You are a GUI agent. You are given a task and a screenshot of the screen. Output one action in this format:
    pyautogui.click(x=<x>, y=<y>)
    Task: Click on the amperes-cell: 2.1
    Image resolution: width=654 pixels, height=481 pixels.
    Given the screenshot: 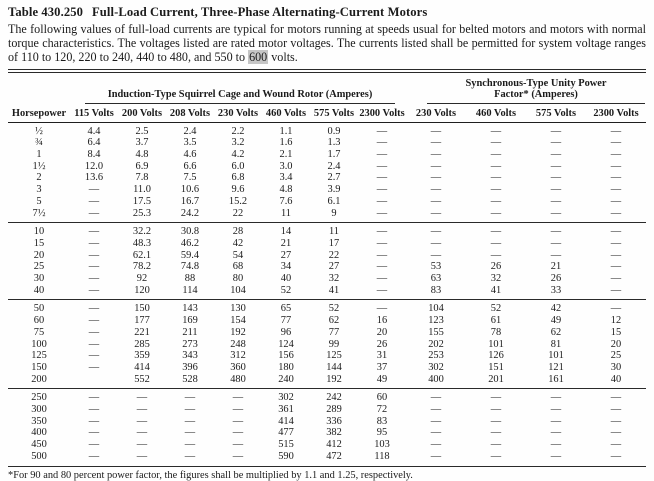 What is the action you would take?
    pyautogui.click(x=286, y=154)
    